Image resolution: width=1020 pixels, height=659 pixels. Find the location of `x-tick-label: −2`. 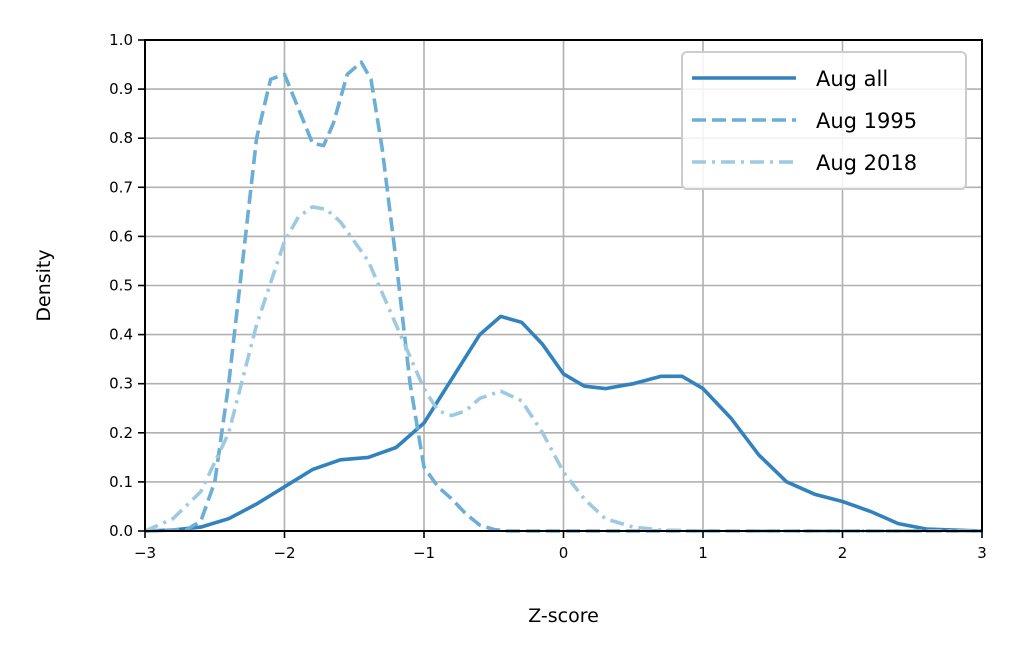

x-tick-label: −2 is located at coordinates (284, 553).